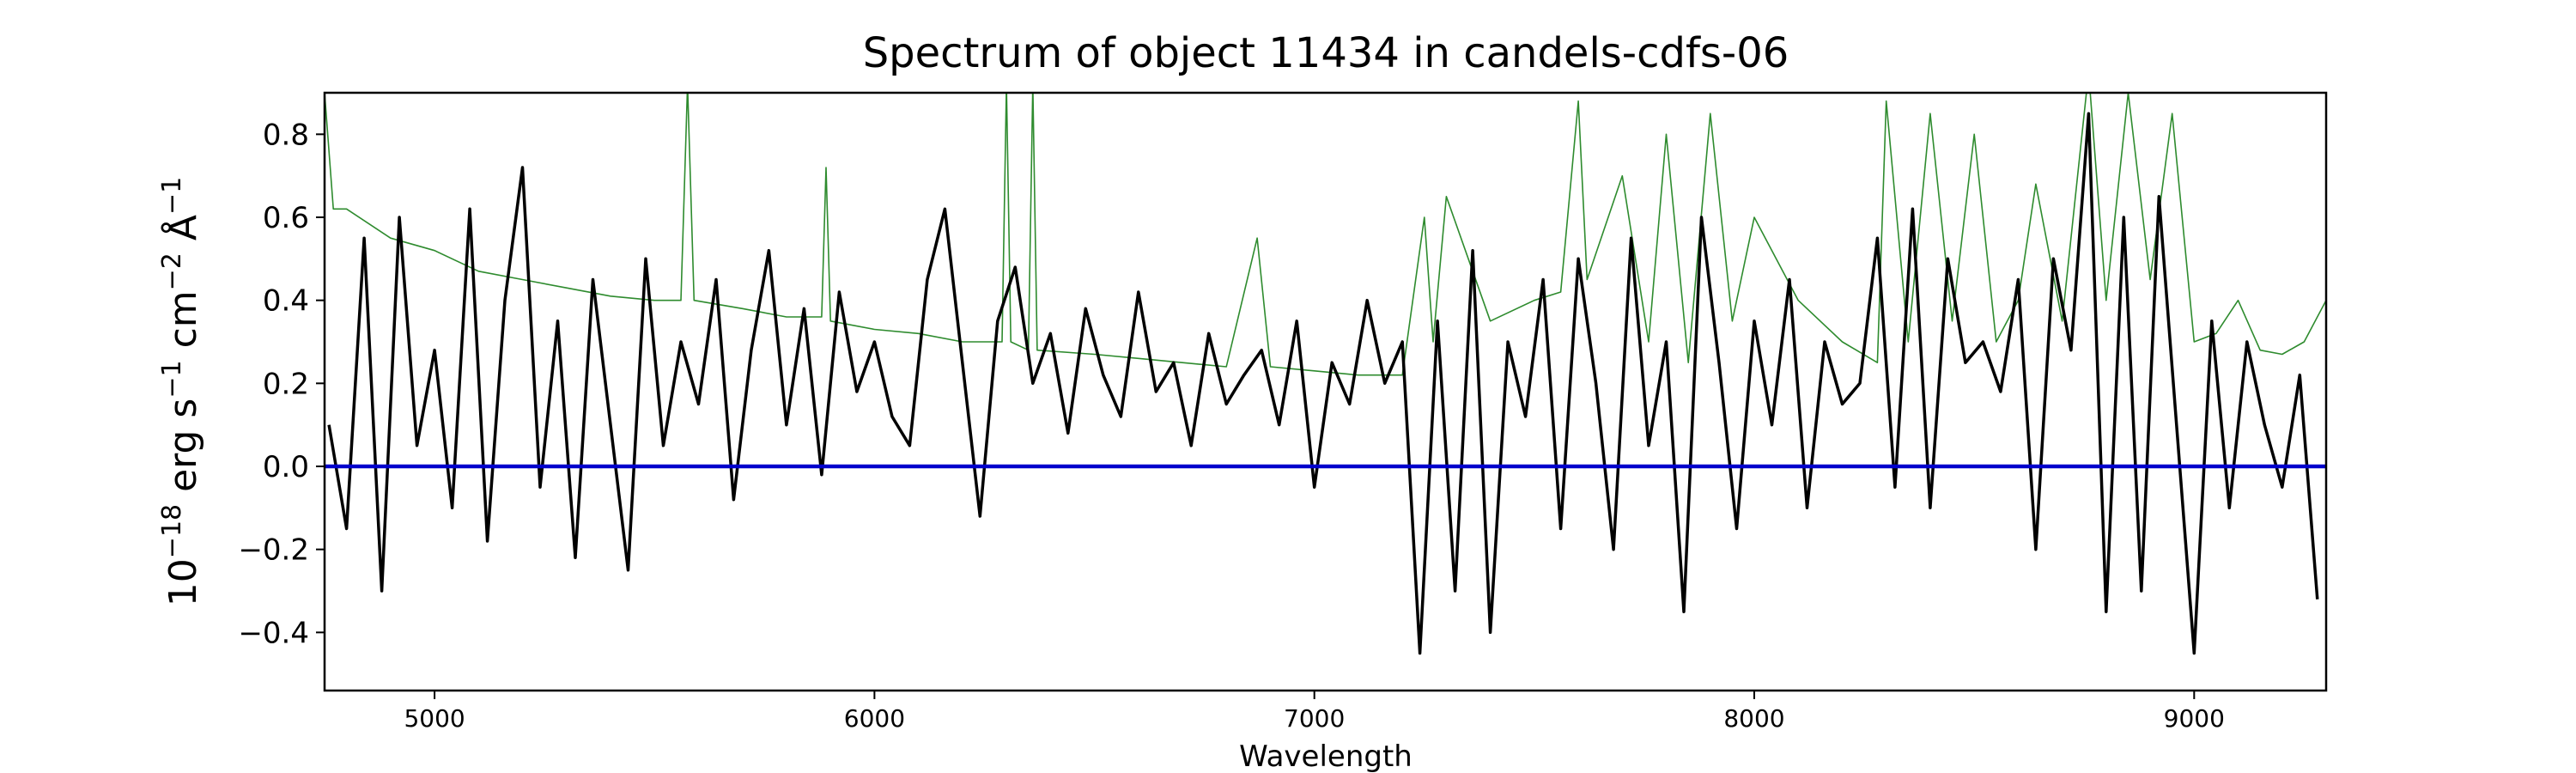  I want to click on y-tick-label: 0.6, so click(286, 218).